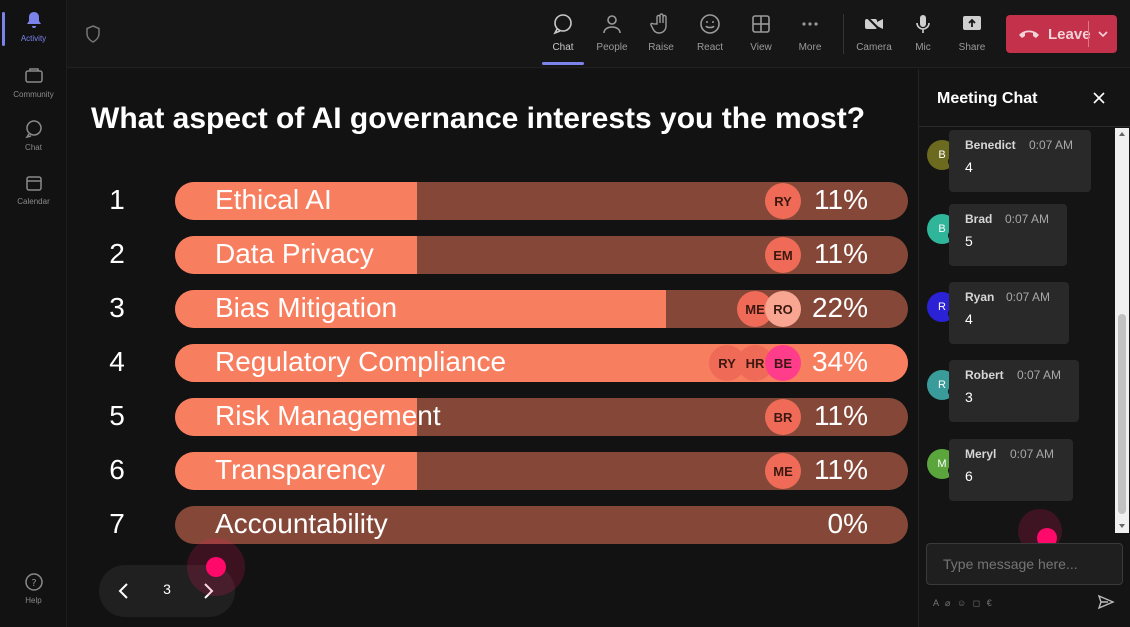 The width and height of the screenshot is (1130, 627). Describe the element at coordinates (810, 47) in the screenshot. I see `toolbar-label: More` at that location.